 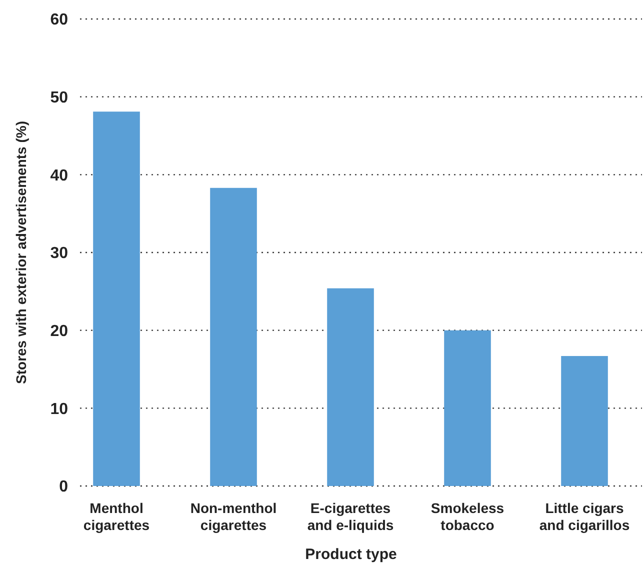 What do you see at coordinates (59, 253) in the screenshot?
I see `y-tick-label: 30` at bounding box center [59, 253].